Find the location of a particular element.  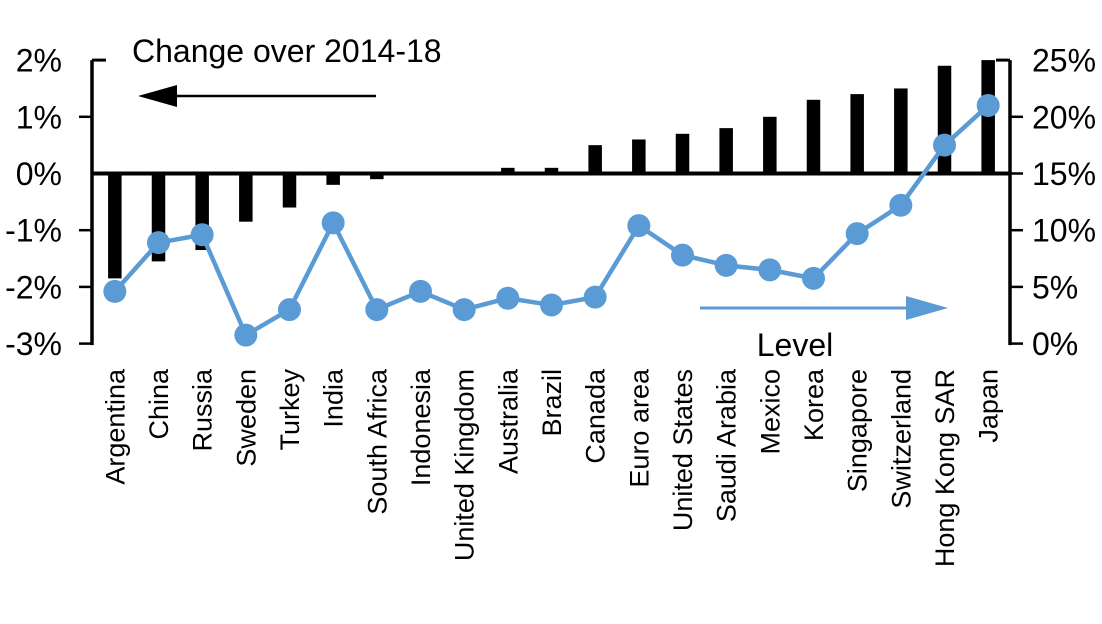

right-axis-label: 20% is located at coordinates (1064, 117).